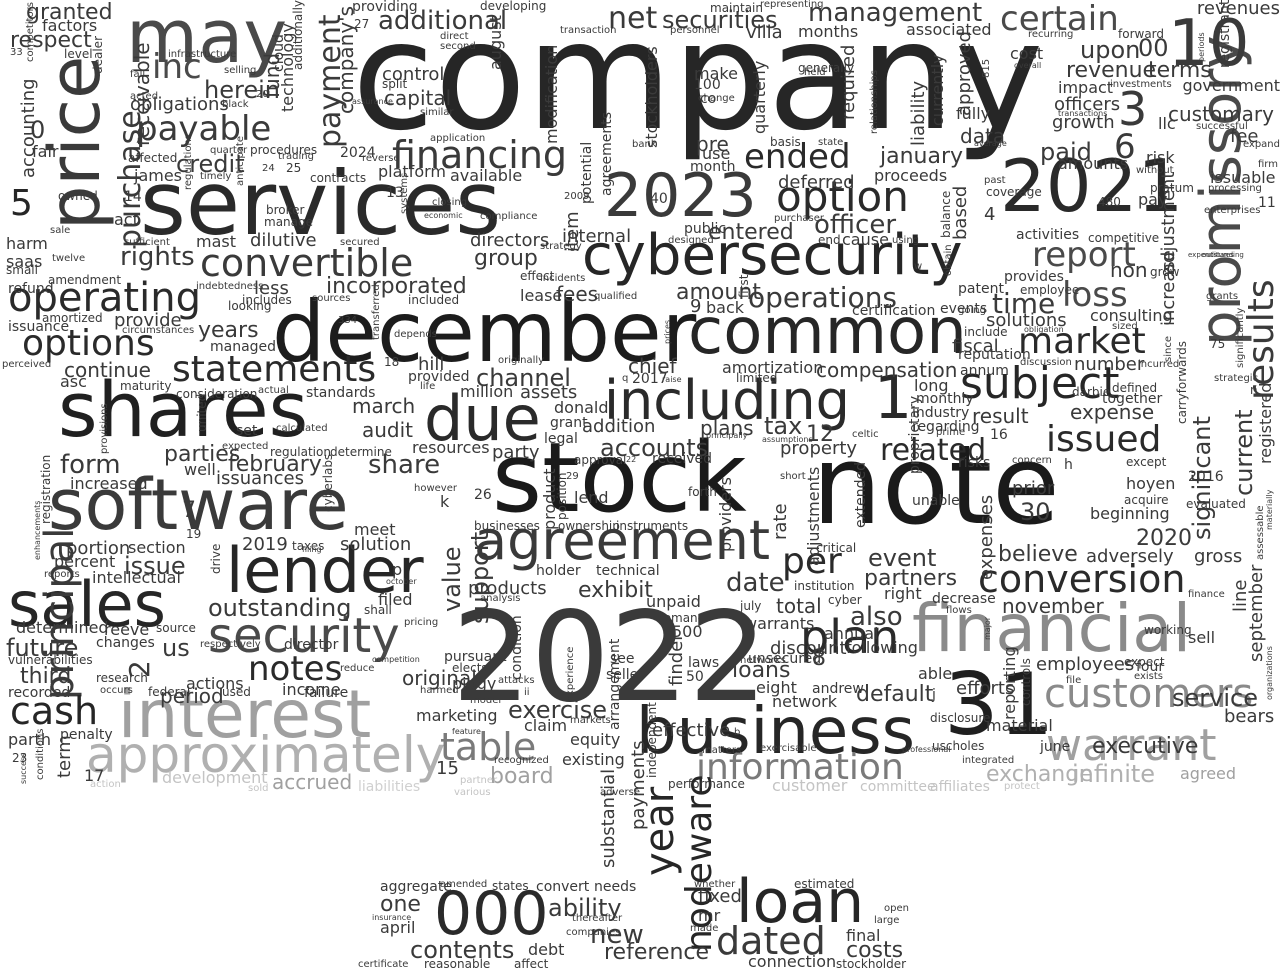 The width and height of the screenshot is (1280, 972). Describe the element at coordinates (808, 648) in the screenshot. I see `word: discount` at that location.